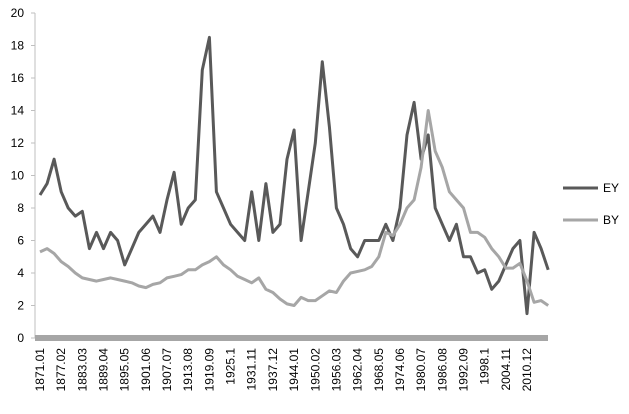  Describe the element at coordinates (20, 241) in the screenshot. I see `y-tick-label: 6` at that location.